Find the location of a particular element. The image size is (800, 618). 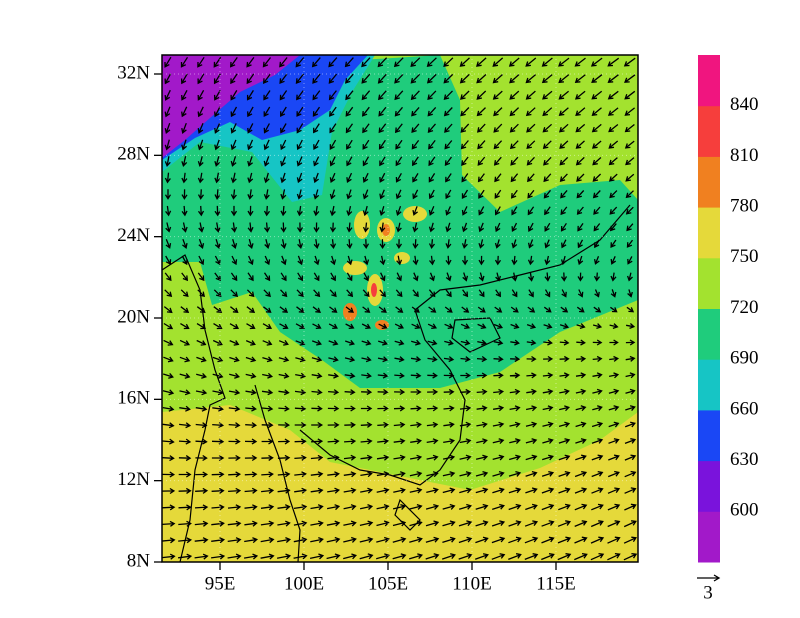

colorbar-label: 600 is located at coordinates (744, 510).